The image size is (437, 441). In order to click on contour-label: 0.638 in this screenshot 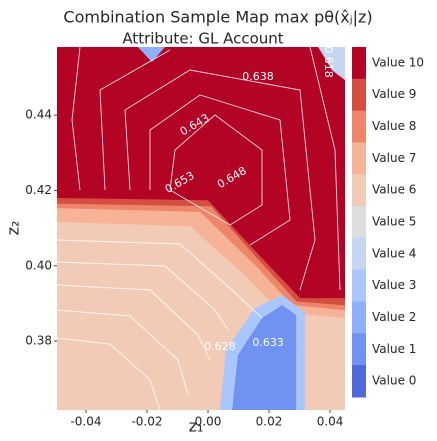, I will do `click(258, 76)`.